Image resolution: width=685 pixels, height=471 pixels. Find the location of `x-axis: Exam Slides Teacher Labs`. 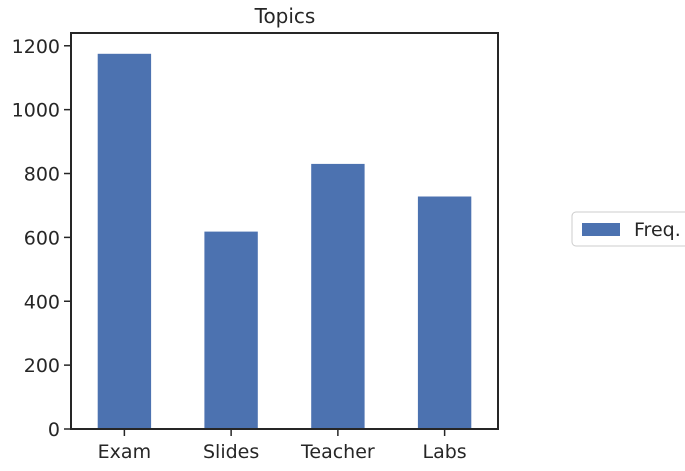

x-axis: Exam Slides Teacher Labs is located at coordinates (282, 446).